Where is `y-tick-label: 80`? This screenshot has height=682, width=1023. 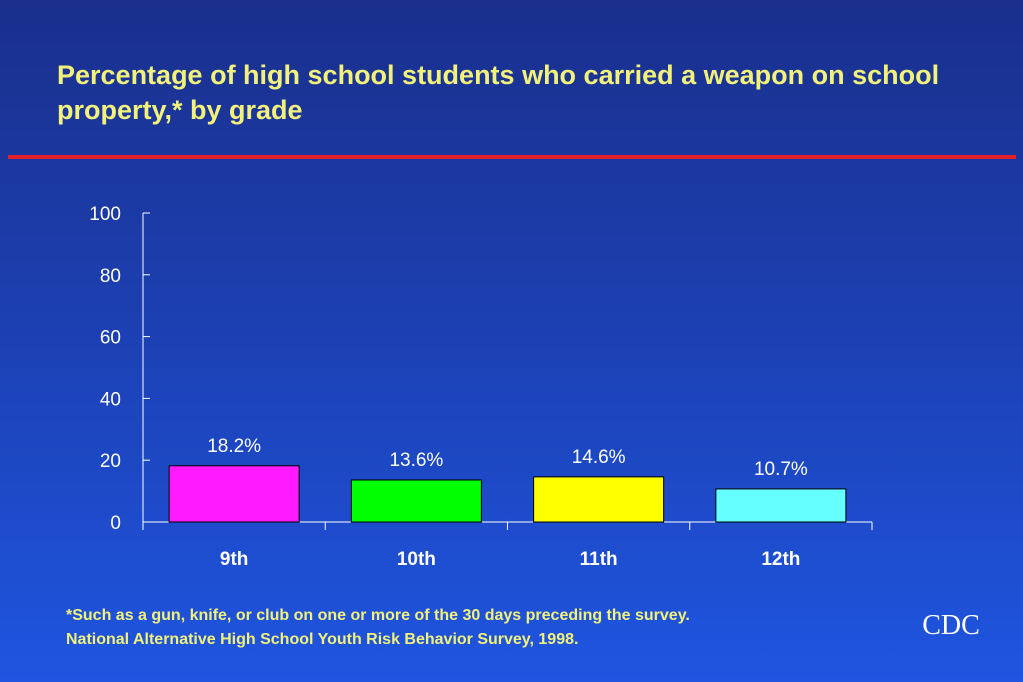 y-tick-label: 80 is located at coordinates (110, 276).